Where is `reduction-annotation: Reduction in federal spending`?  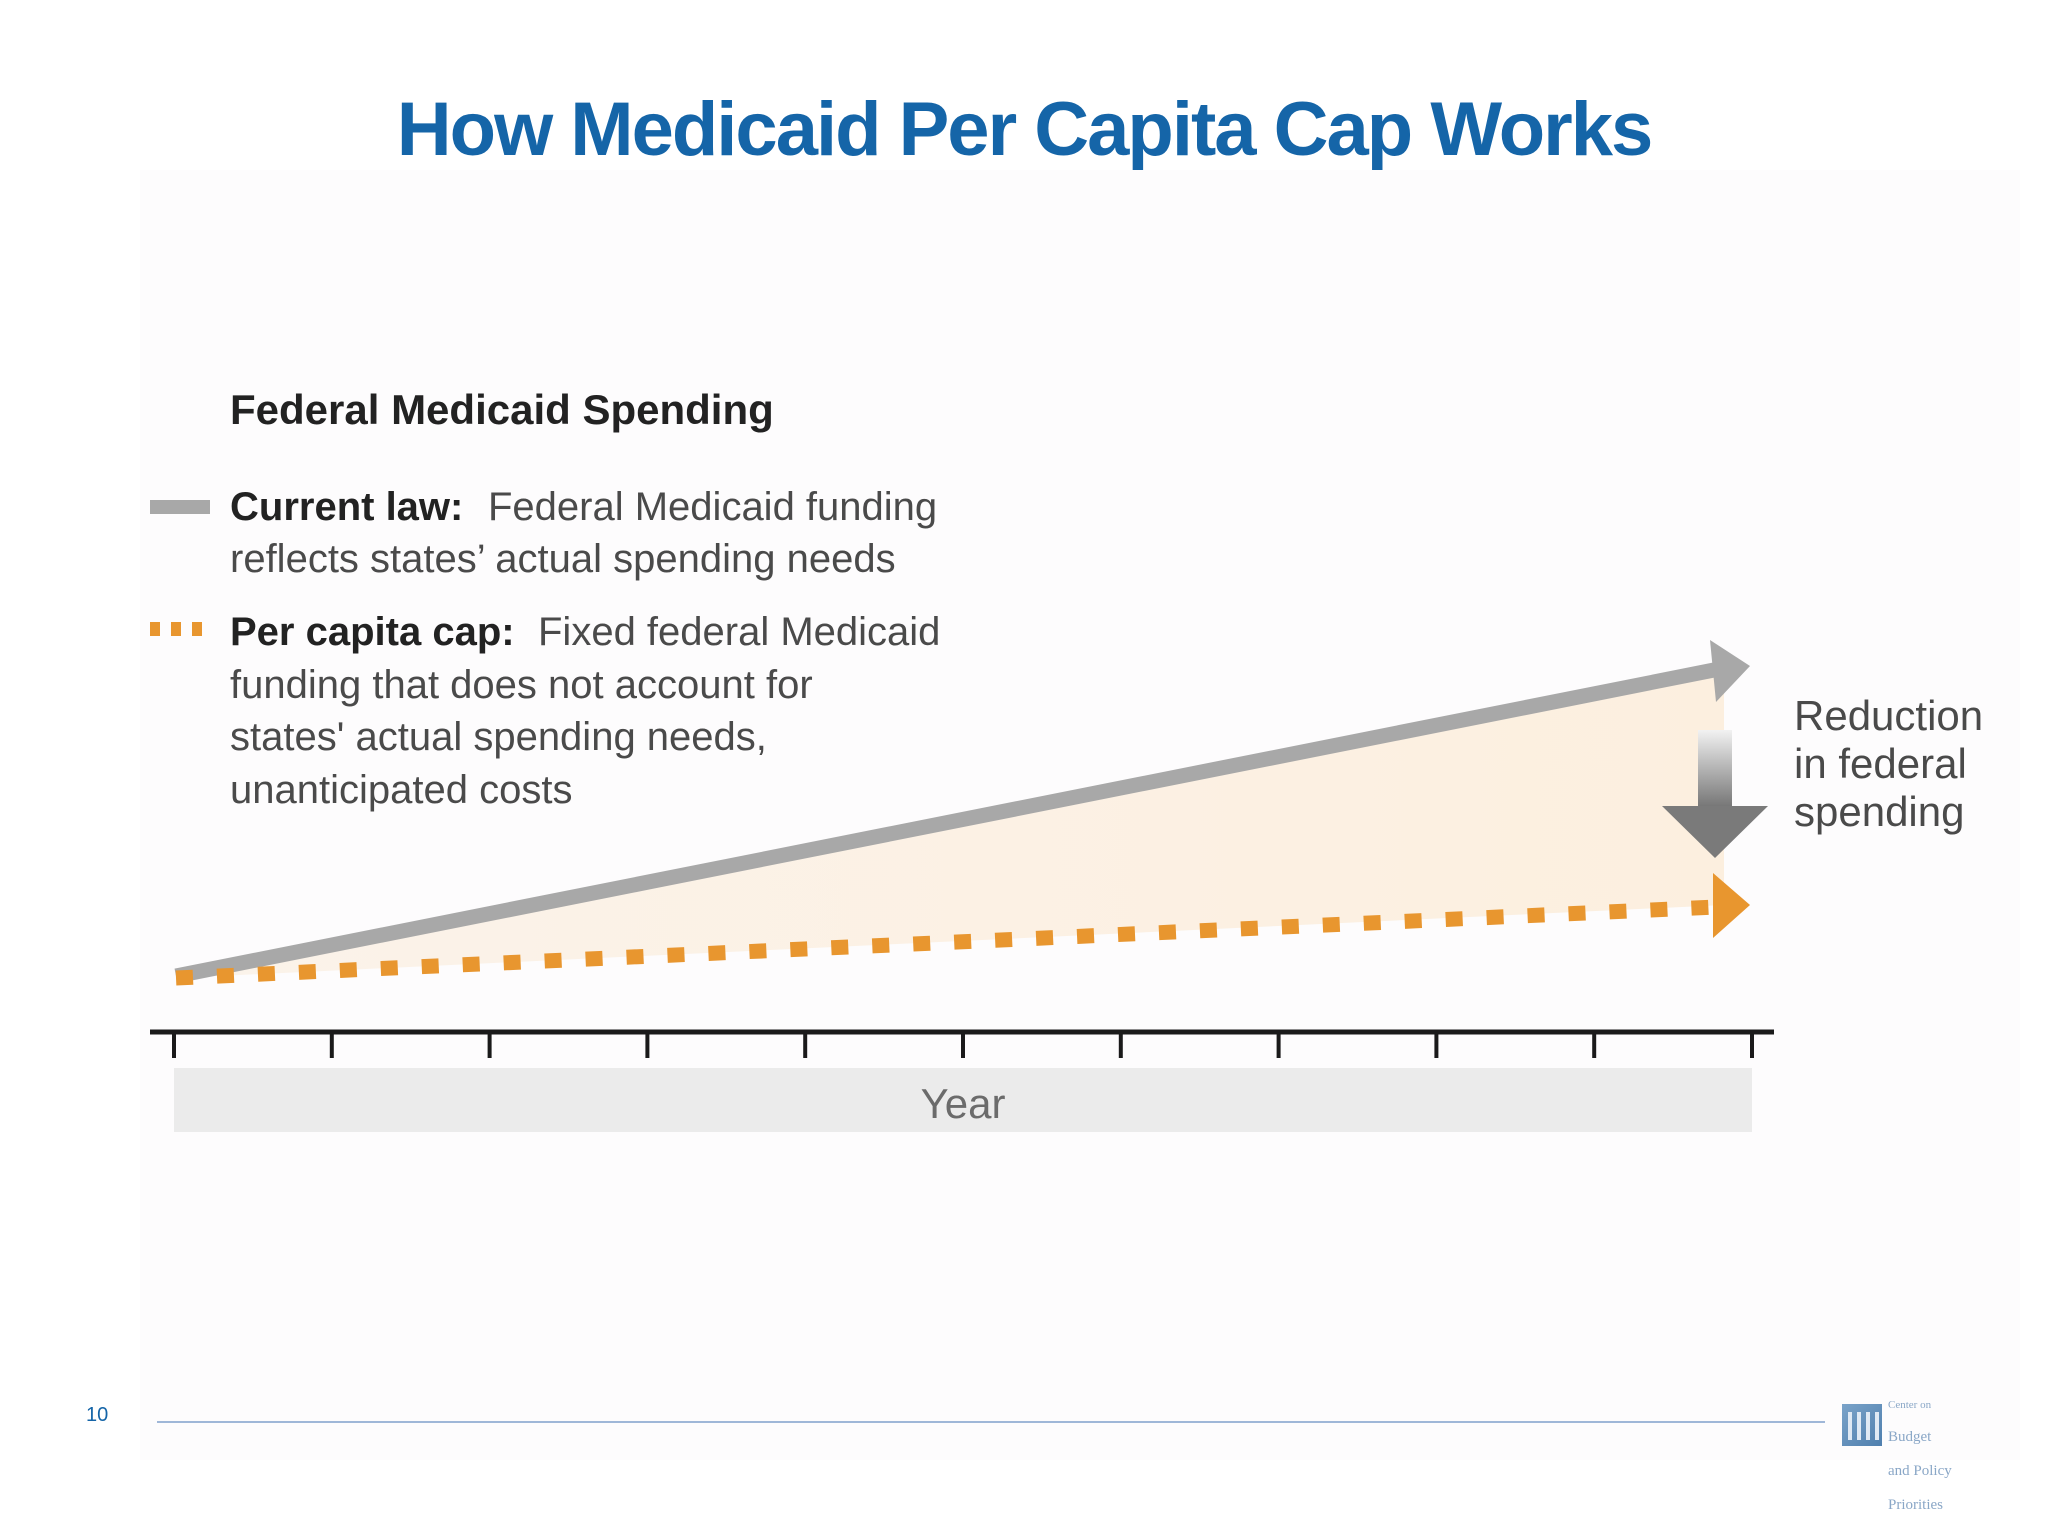 reduction-annotation: Reduction in federal spending is located at coordinates (1894, 763).